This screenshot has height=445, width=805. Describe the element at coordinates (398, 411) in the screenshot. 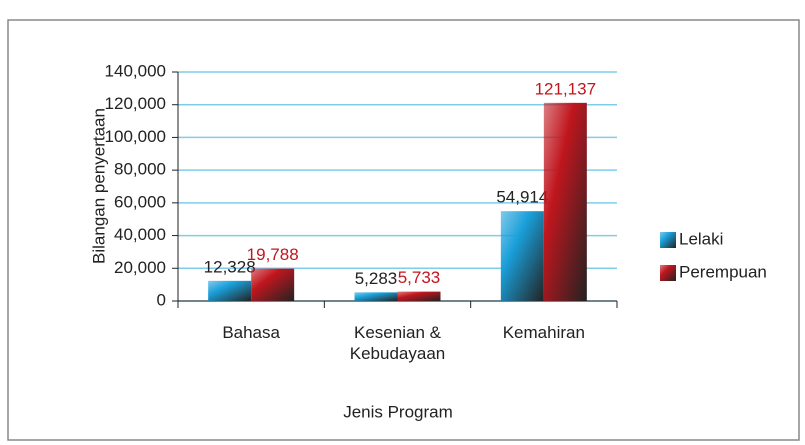

I see `x-axis-title: Jenis Program` at that location.